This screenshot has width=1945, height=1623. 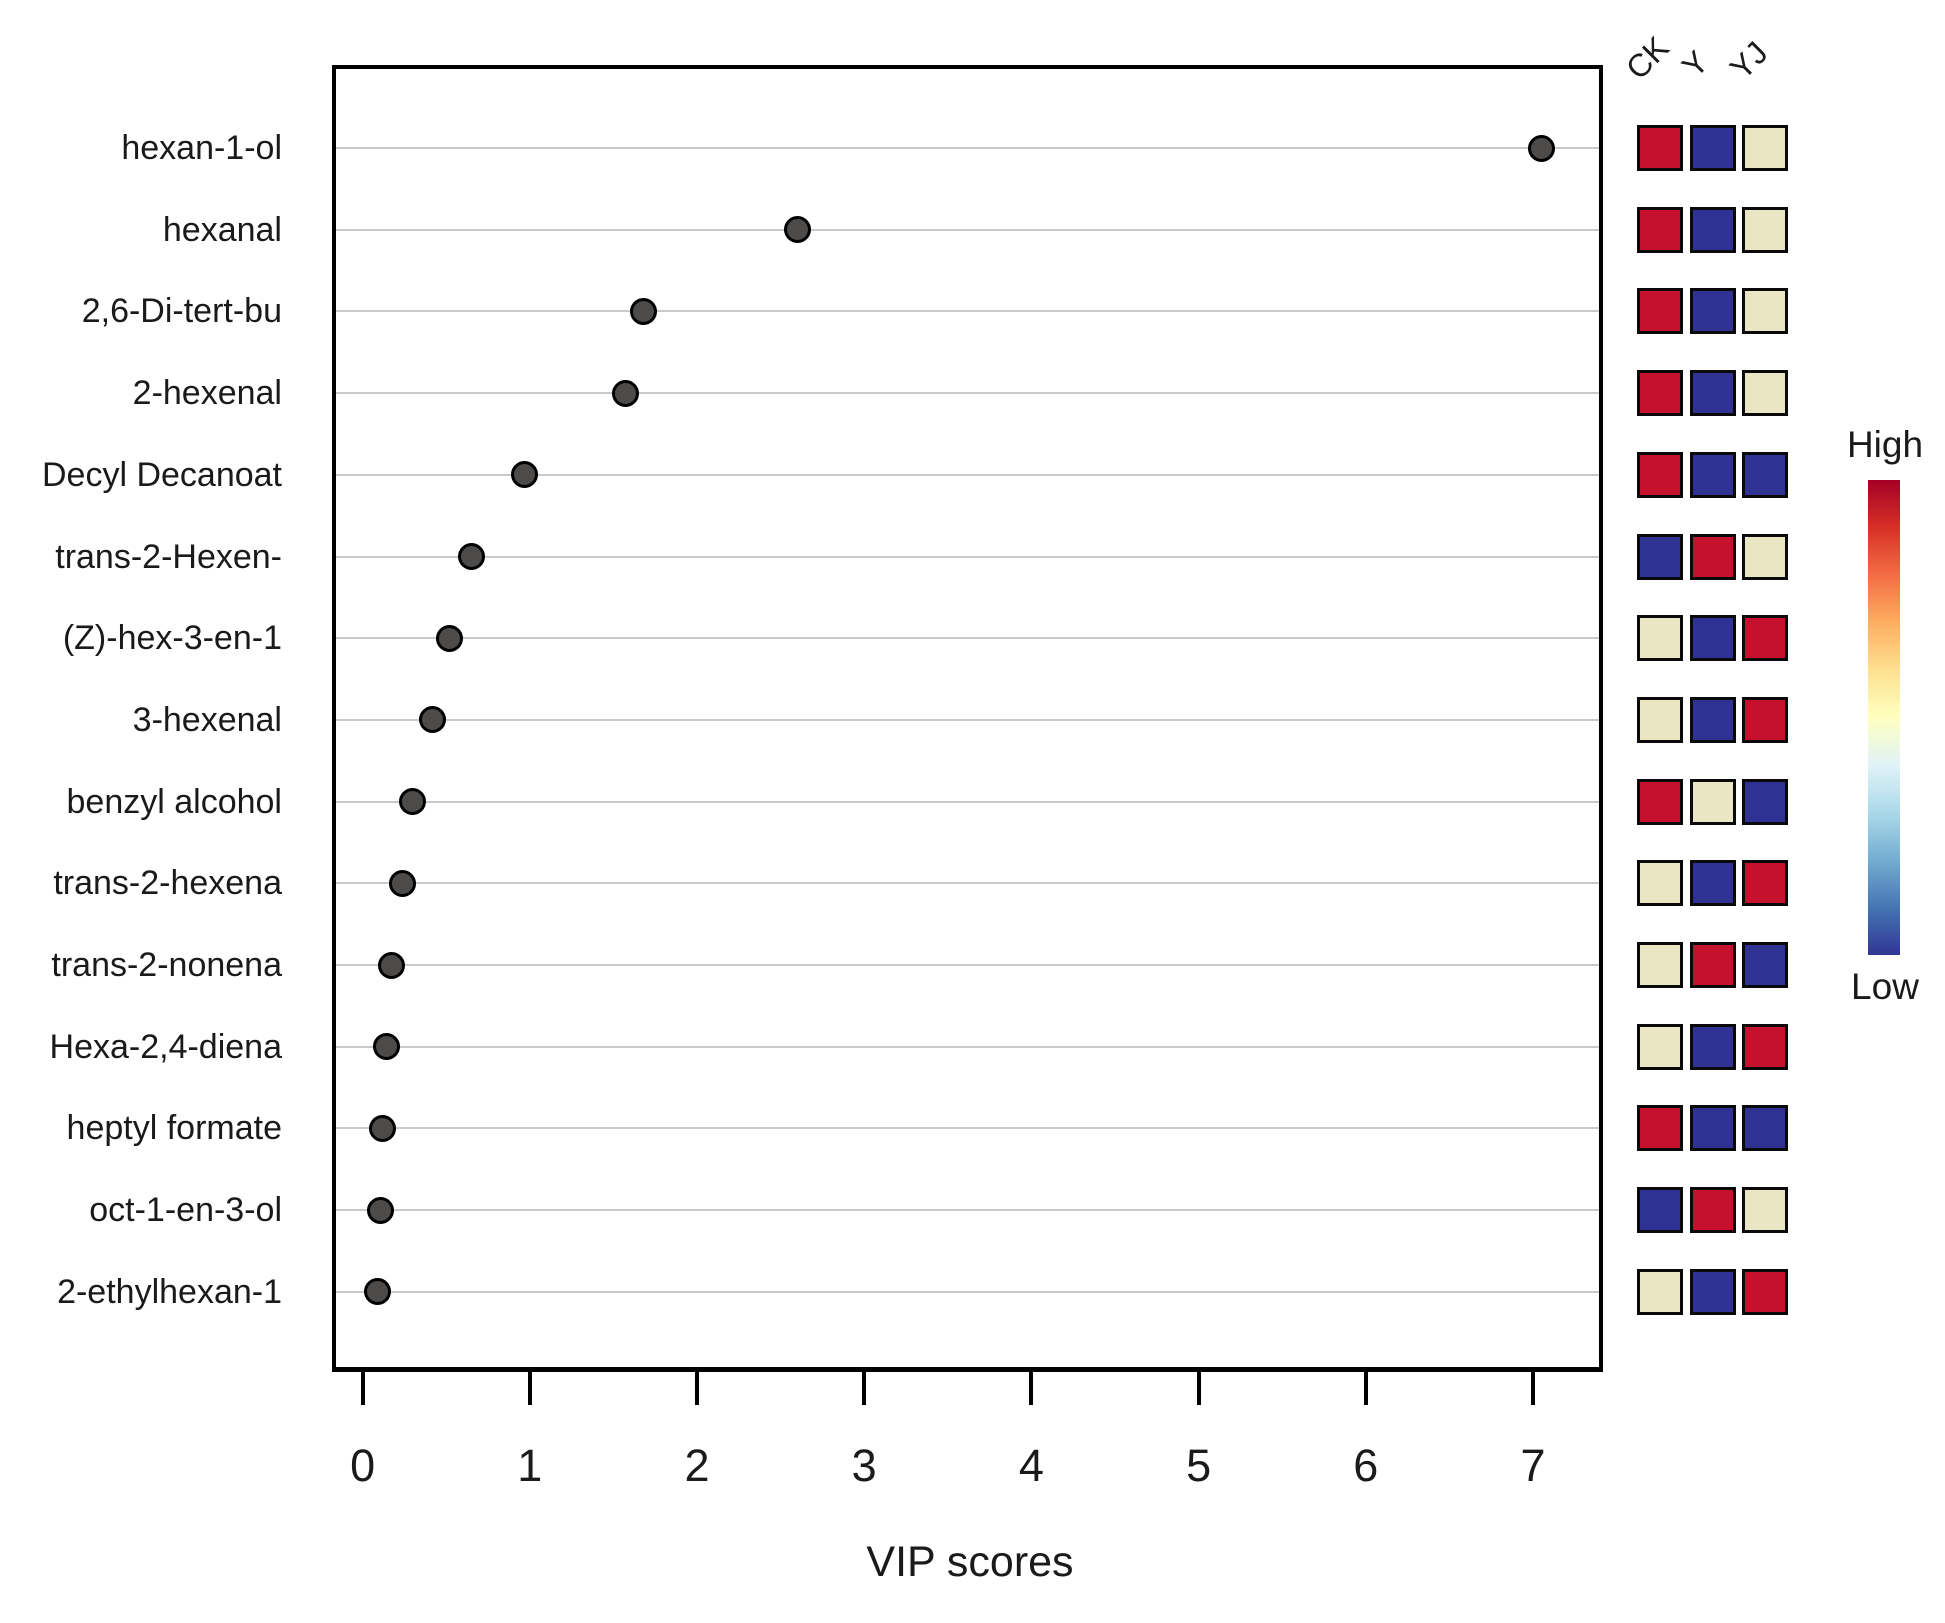 I want to click on y-axis-label: trans-2-Hexen-, so click(x=168, y=556).